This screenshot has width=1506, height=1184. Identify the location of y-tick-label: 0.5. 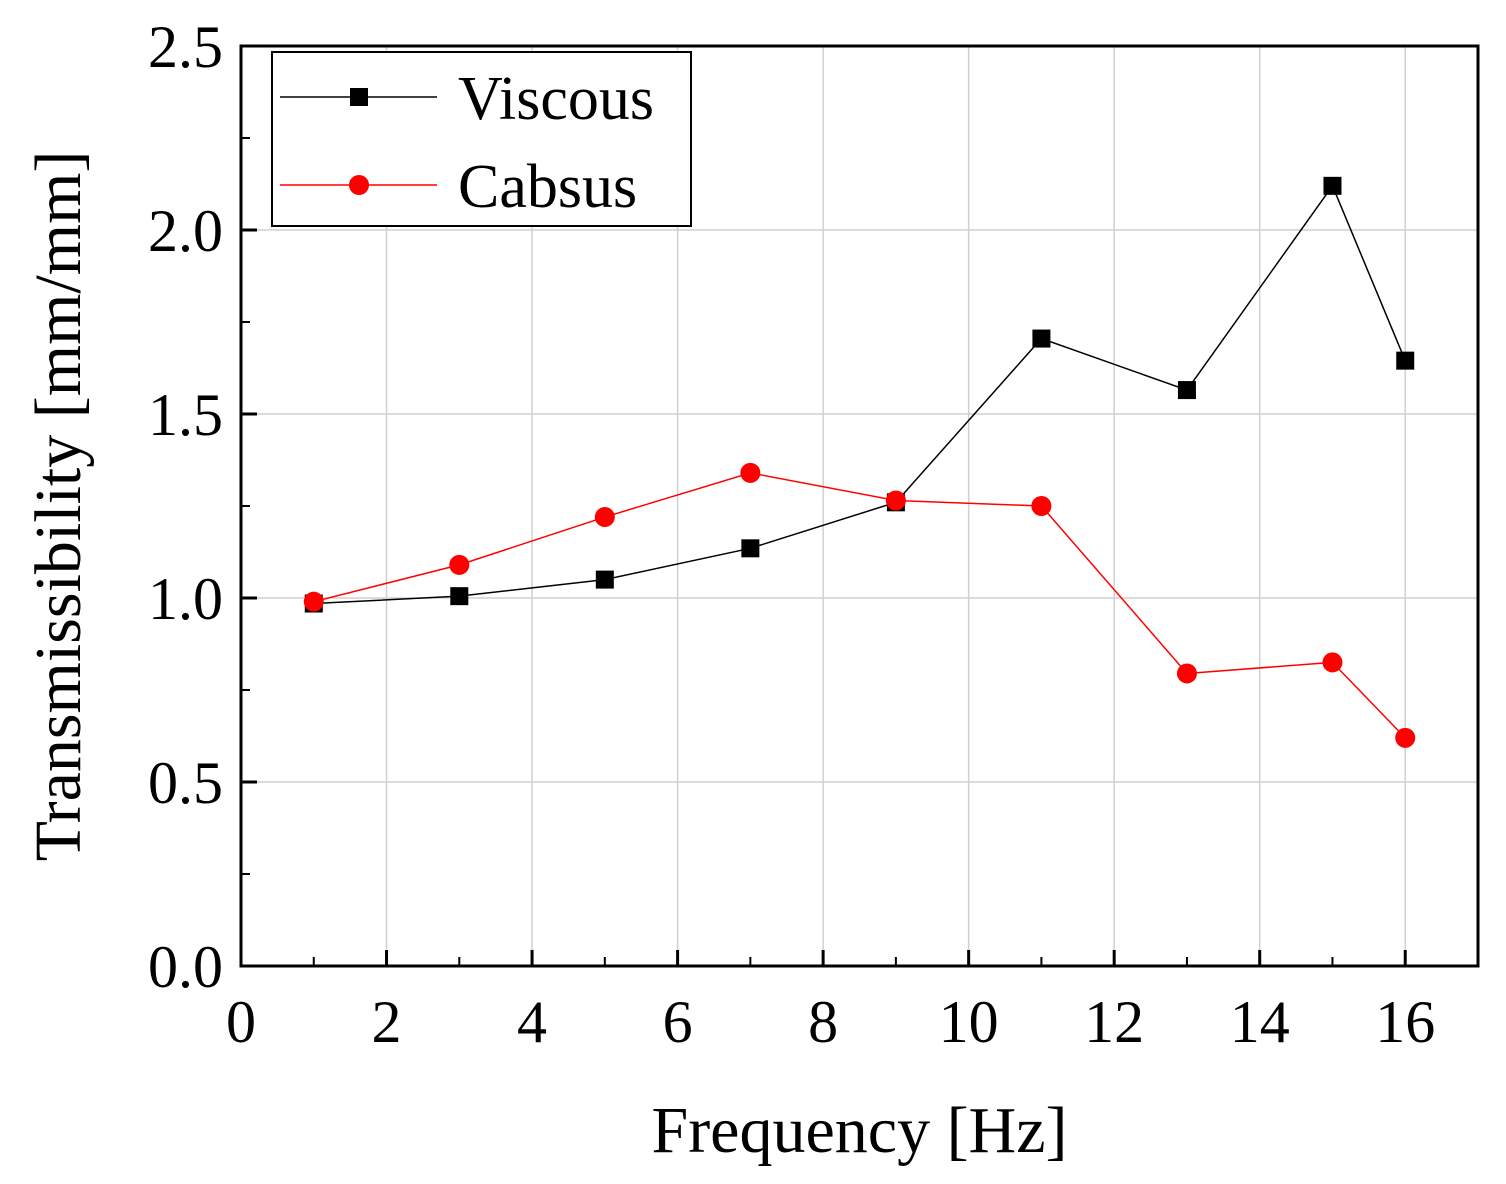
(185, 783).